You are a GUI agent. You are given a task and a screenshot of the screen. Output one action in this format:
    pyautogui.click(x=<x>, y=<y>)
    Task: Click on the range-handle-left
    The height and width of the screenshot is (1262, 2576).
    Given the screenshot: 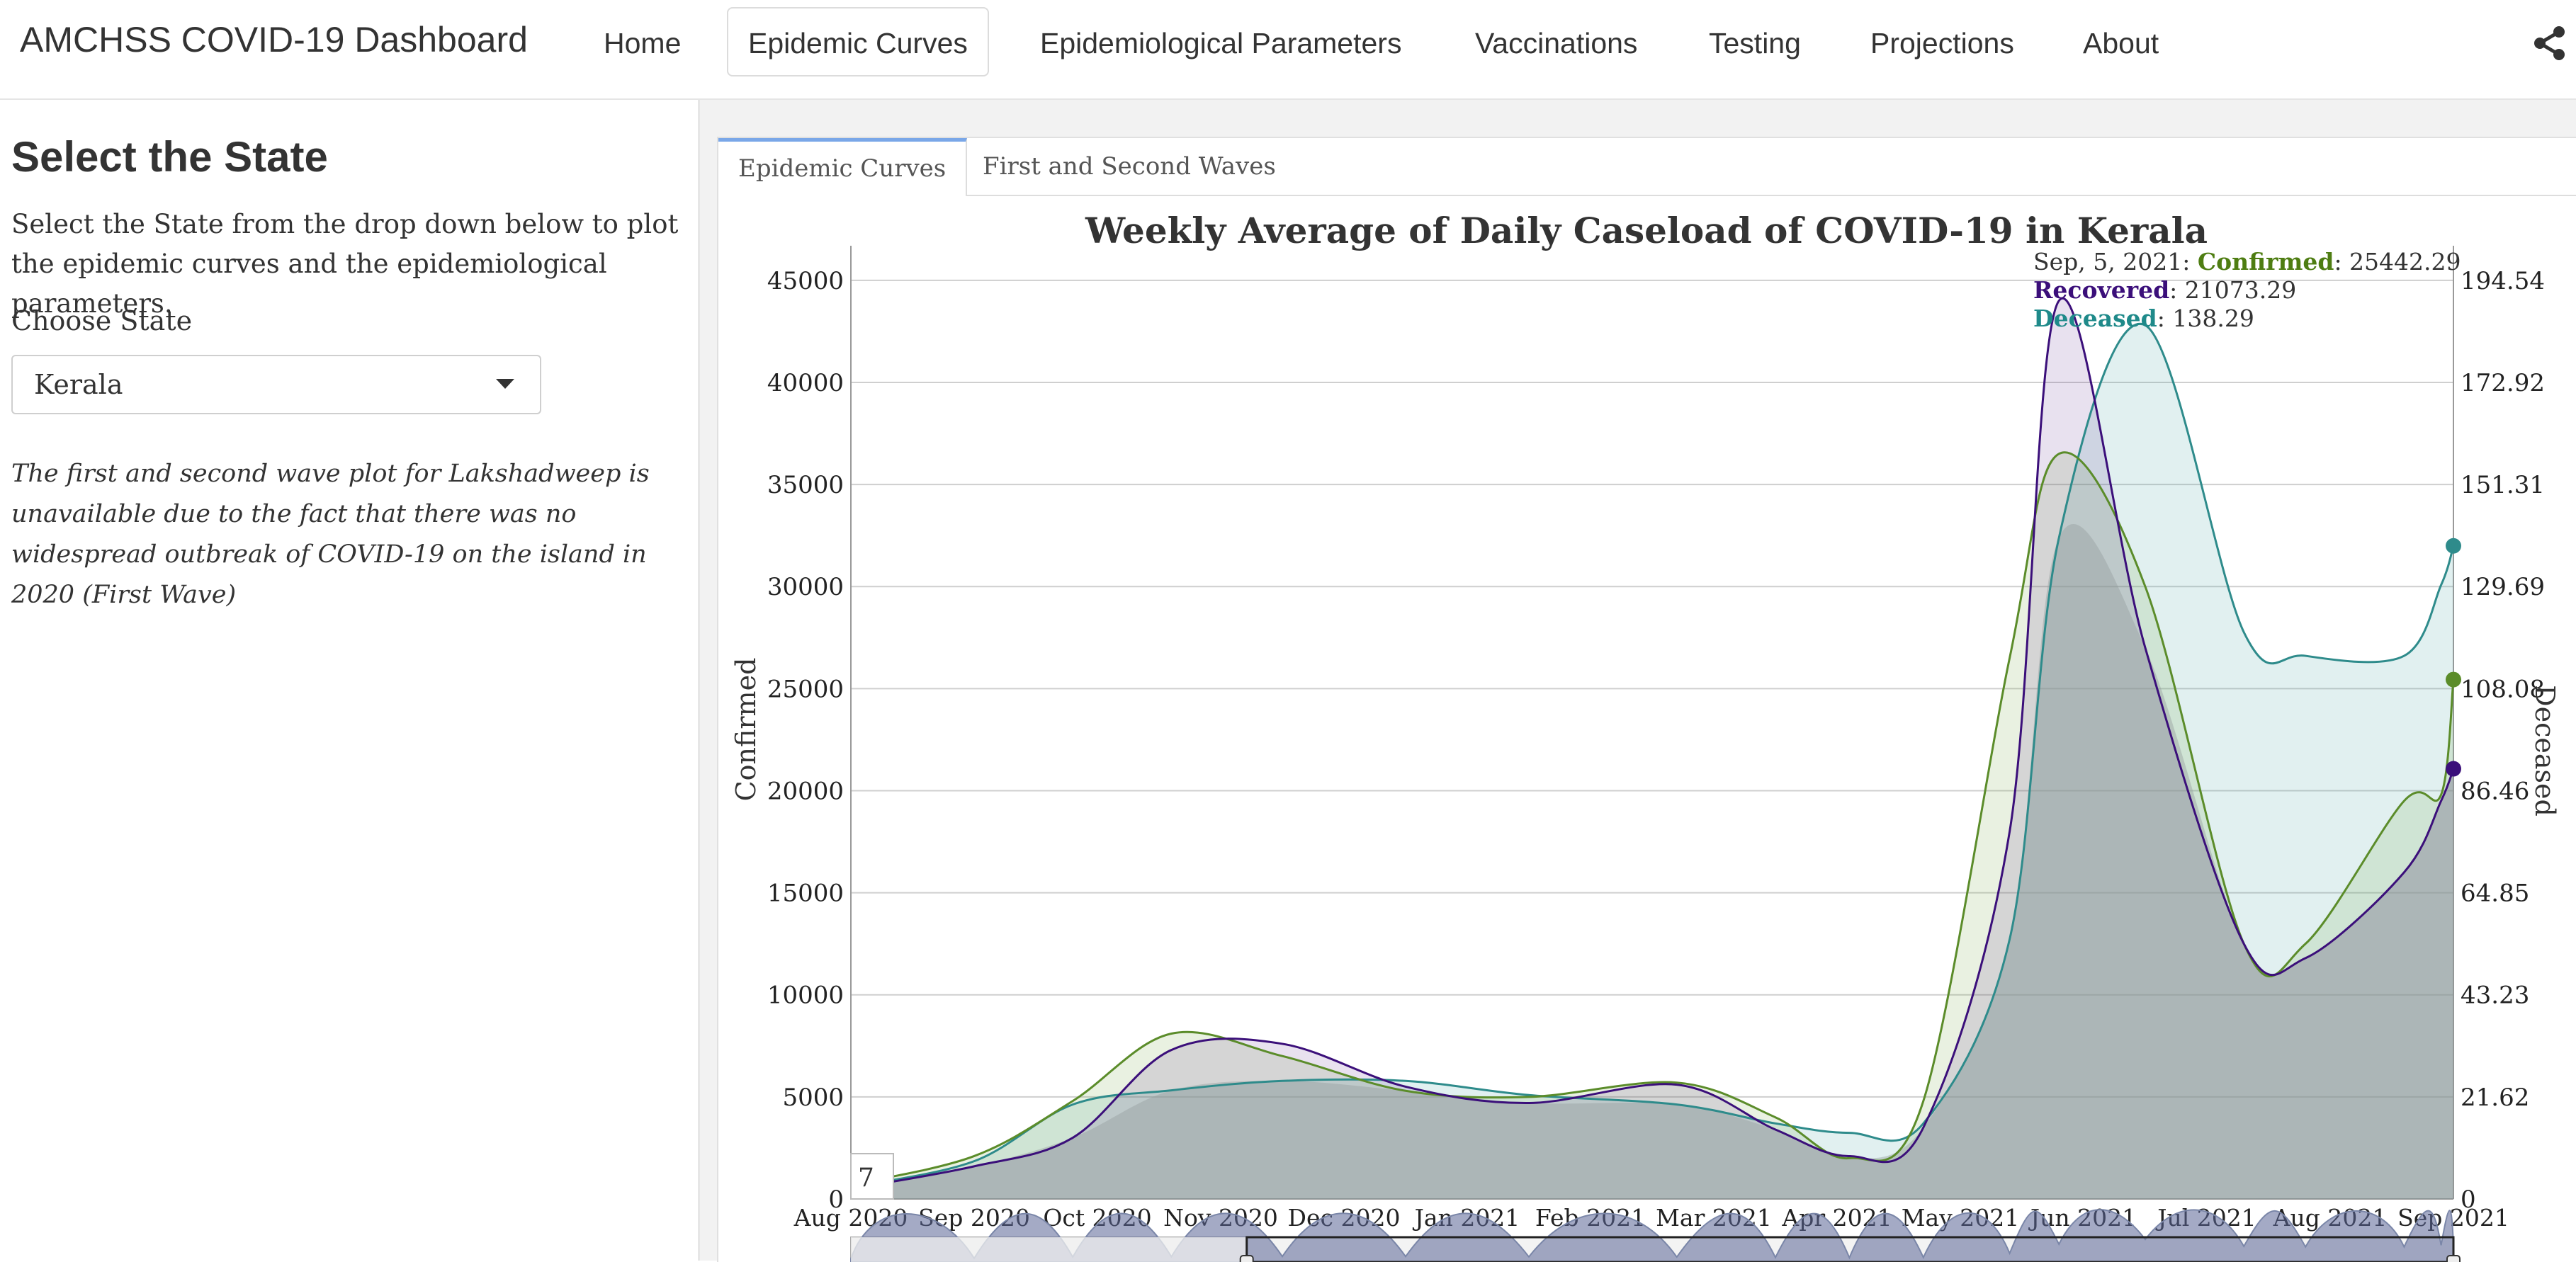 What is the action you would take?
    pyautogui.click(x=1246, y=1258)
    